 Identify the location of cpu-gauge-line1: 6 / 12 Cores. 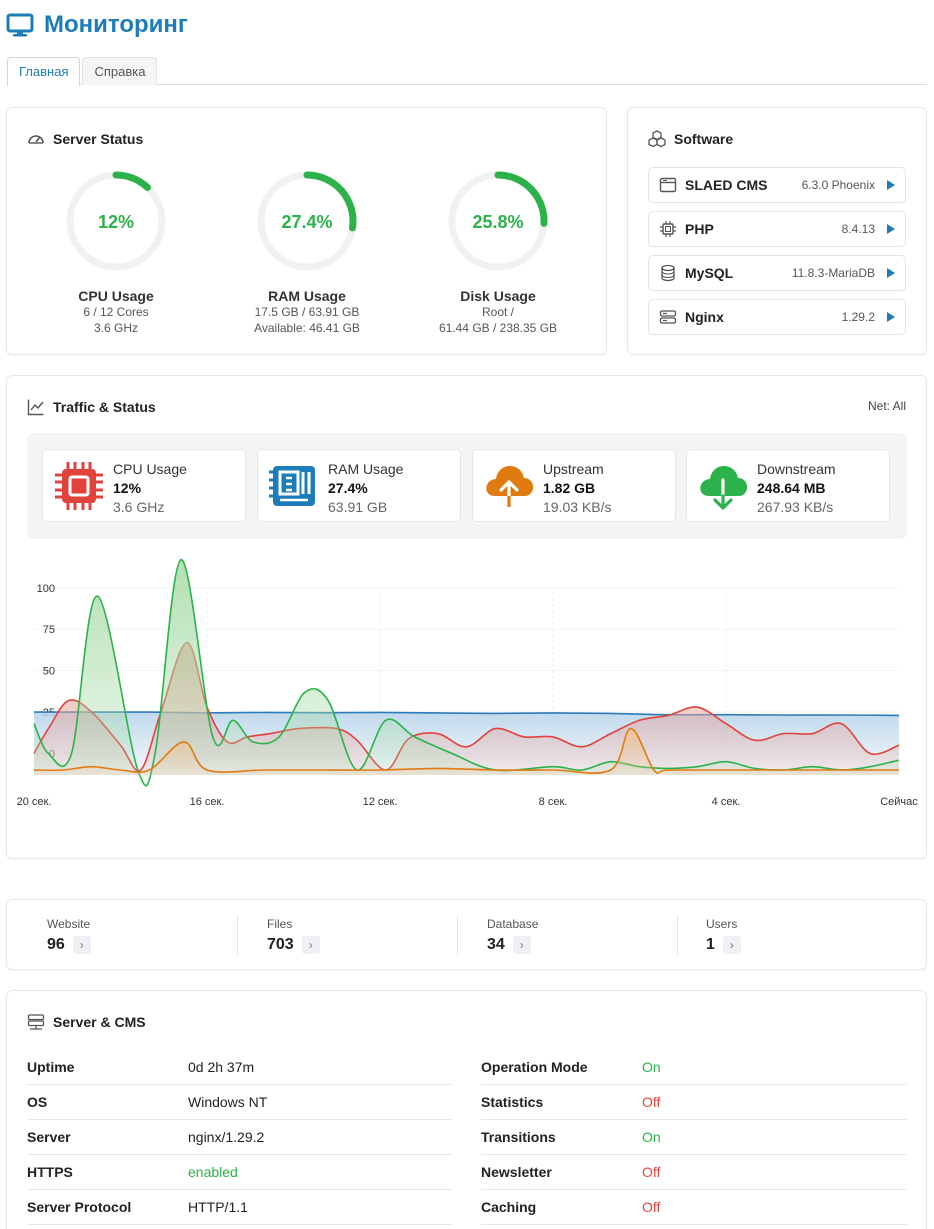
(116, 312).